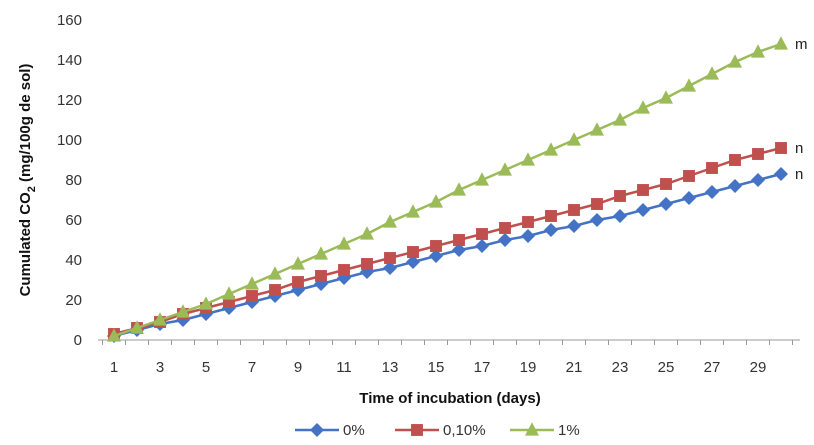  I want to click on y-tick-label: 20, so click(73, 300).